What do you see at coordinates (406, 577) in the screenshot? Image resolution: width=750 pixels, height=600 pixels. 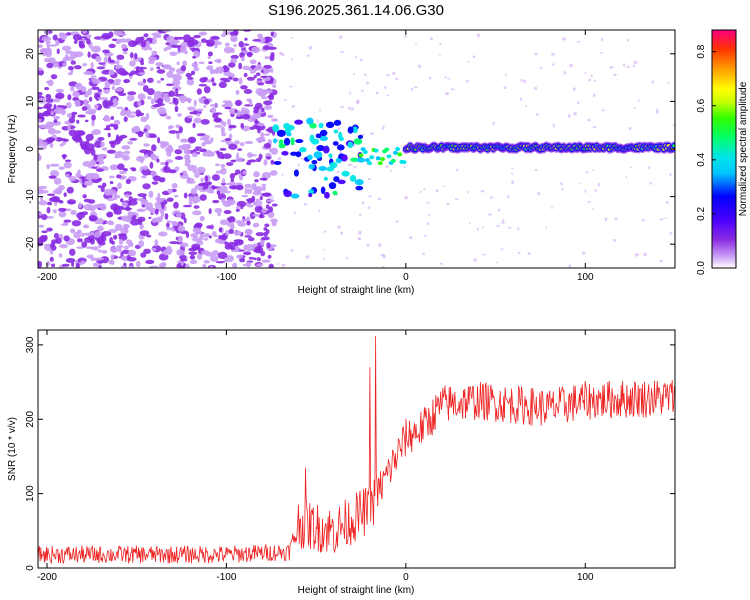 I see `x-tick-label: 0` at bounding box center [406, 577].